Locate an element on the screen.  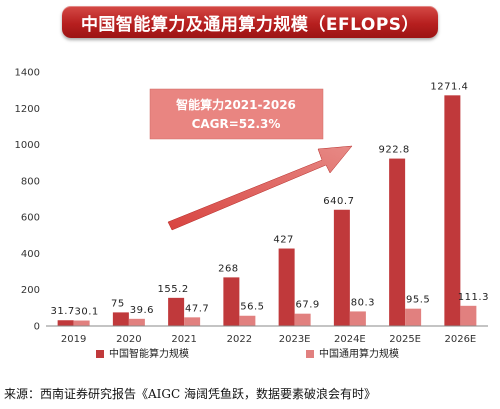
data-label: 95.5 is located at coordinates (418, 300).